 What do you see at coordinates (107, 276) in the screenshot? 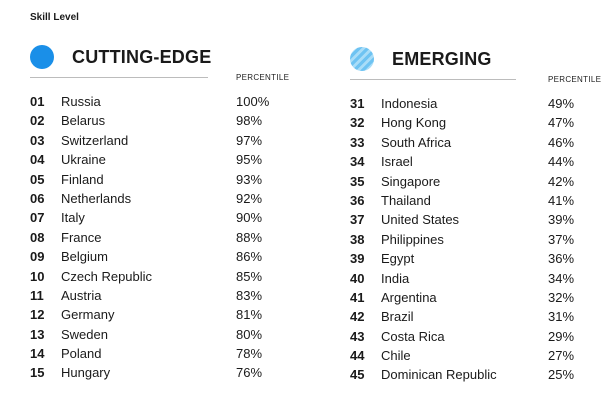
I see `country-name: Czech Republic` at bounding box center [107, 276].